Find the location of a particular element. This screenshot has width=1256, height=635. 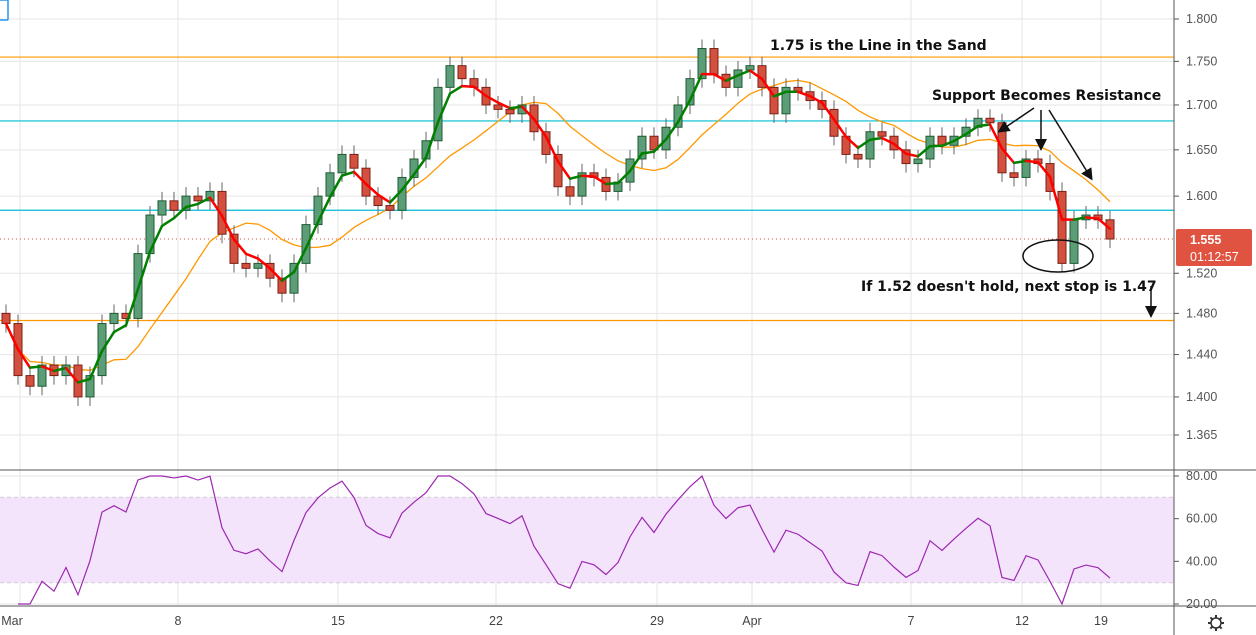

time-tick-label: 12 is located at coordinates (1022, 621).